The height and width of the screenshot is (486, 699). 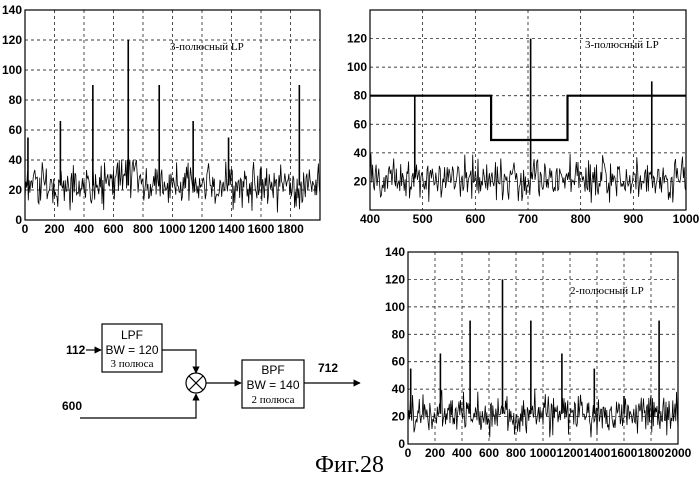 What do you see at coordinates (231, 229) in the screenshot?
I see `x-tick-label: 1400` at bounding box center [231, 229].